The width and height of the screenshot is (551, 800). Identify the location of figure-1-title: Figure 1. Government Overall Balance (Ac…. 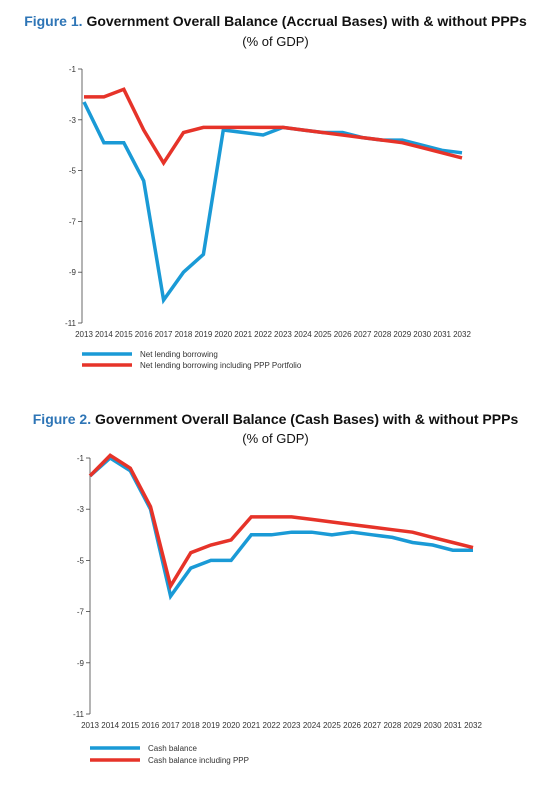
(275, 21).